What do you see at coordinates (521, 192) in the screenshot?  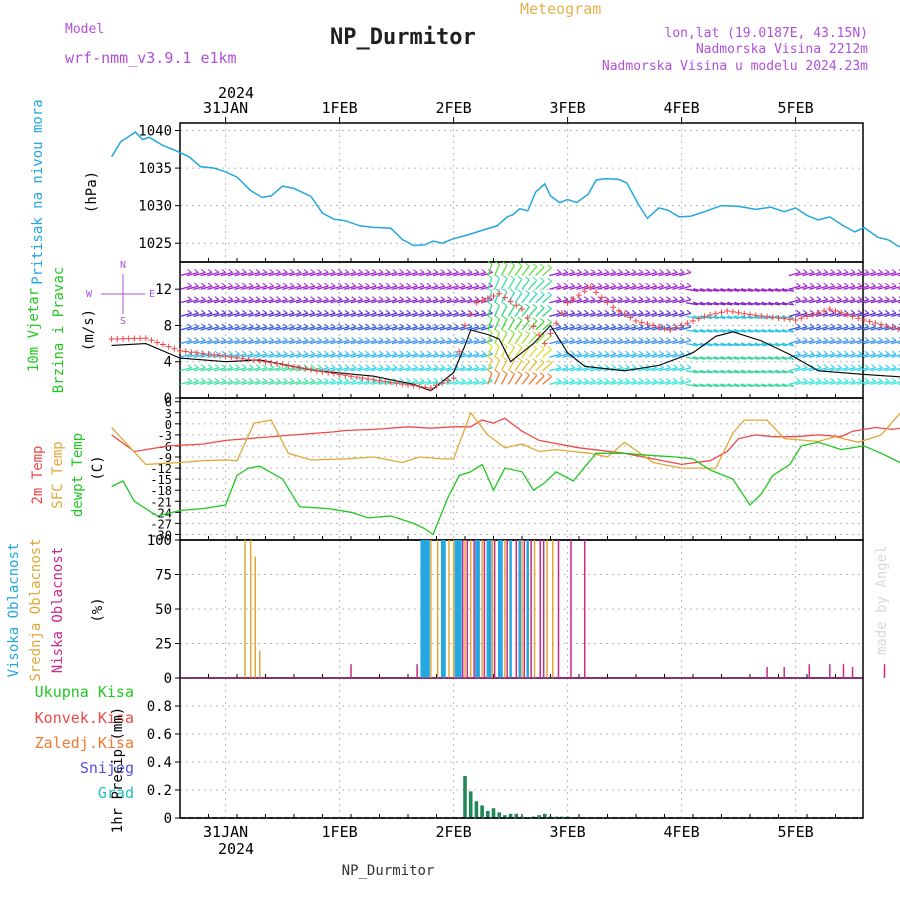 I see `panel-frame` at bounding box center [521, 192].